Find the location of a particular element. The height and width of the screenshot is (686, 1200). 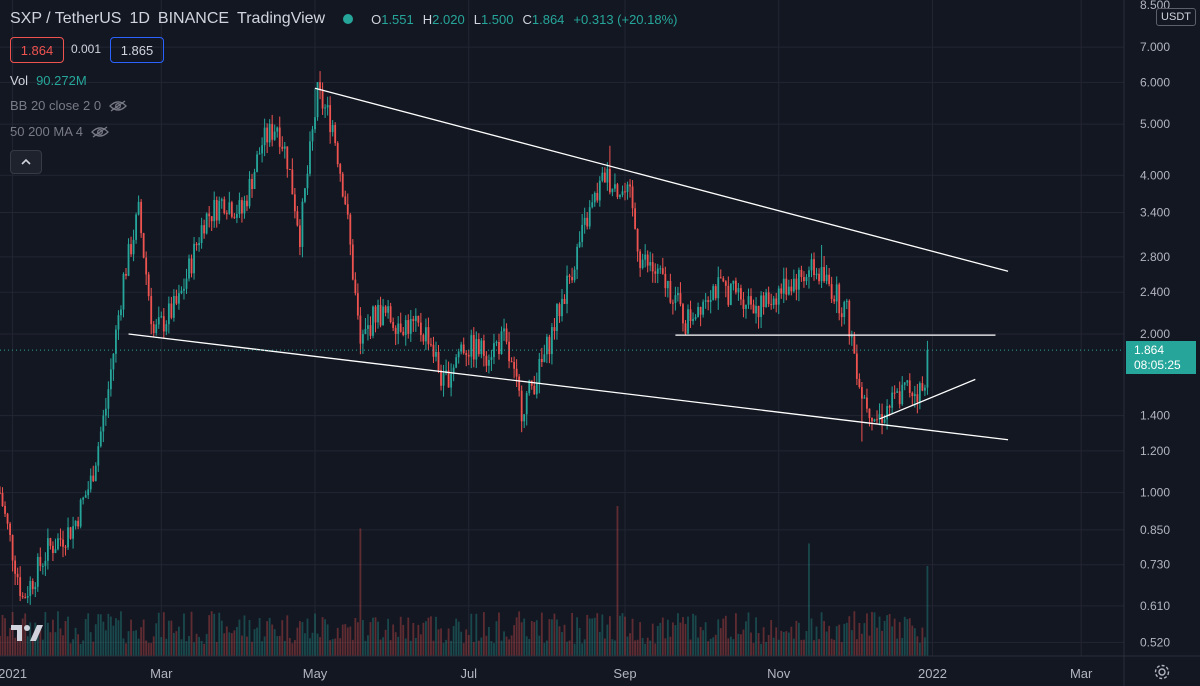

collapse-legend-button is located at coordinates (26, 162).